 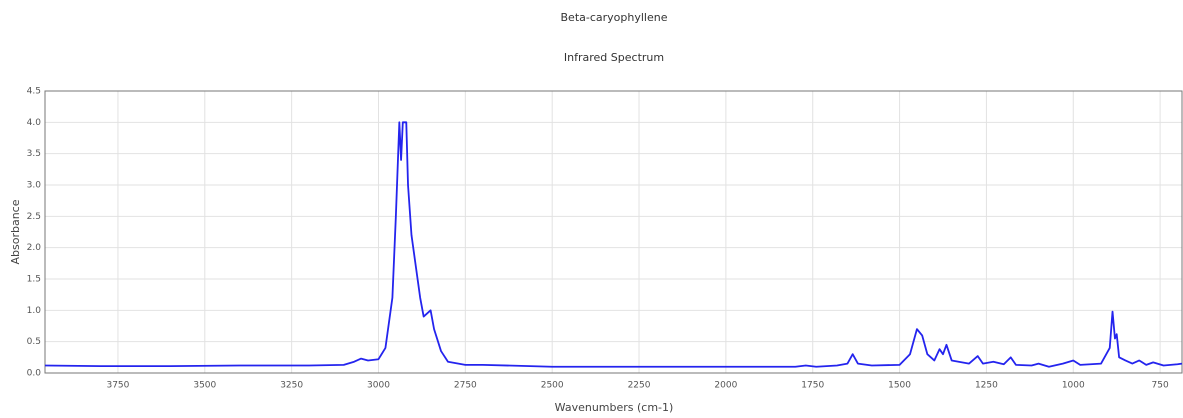 I want to click on x-tick-label: 2000, so click(x=725, y=386).